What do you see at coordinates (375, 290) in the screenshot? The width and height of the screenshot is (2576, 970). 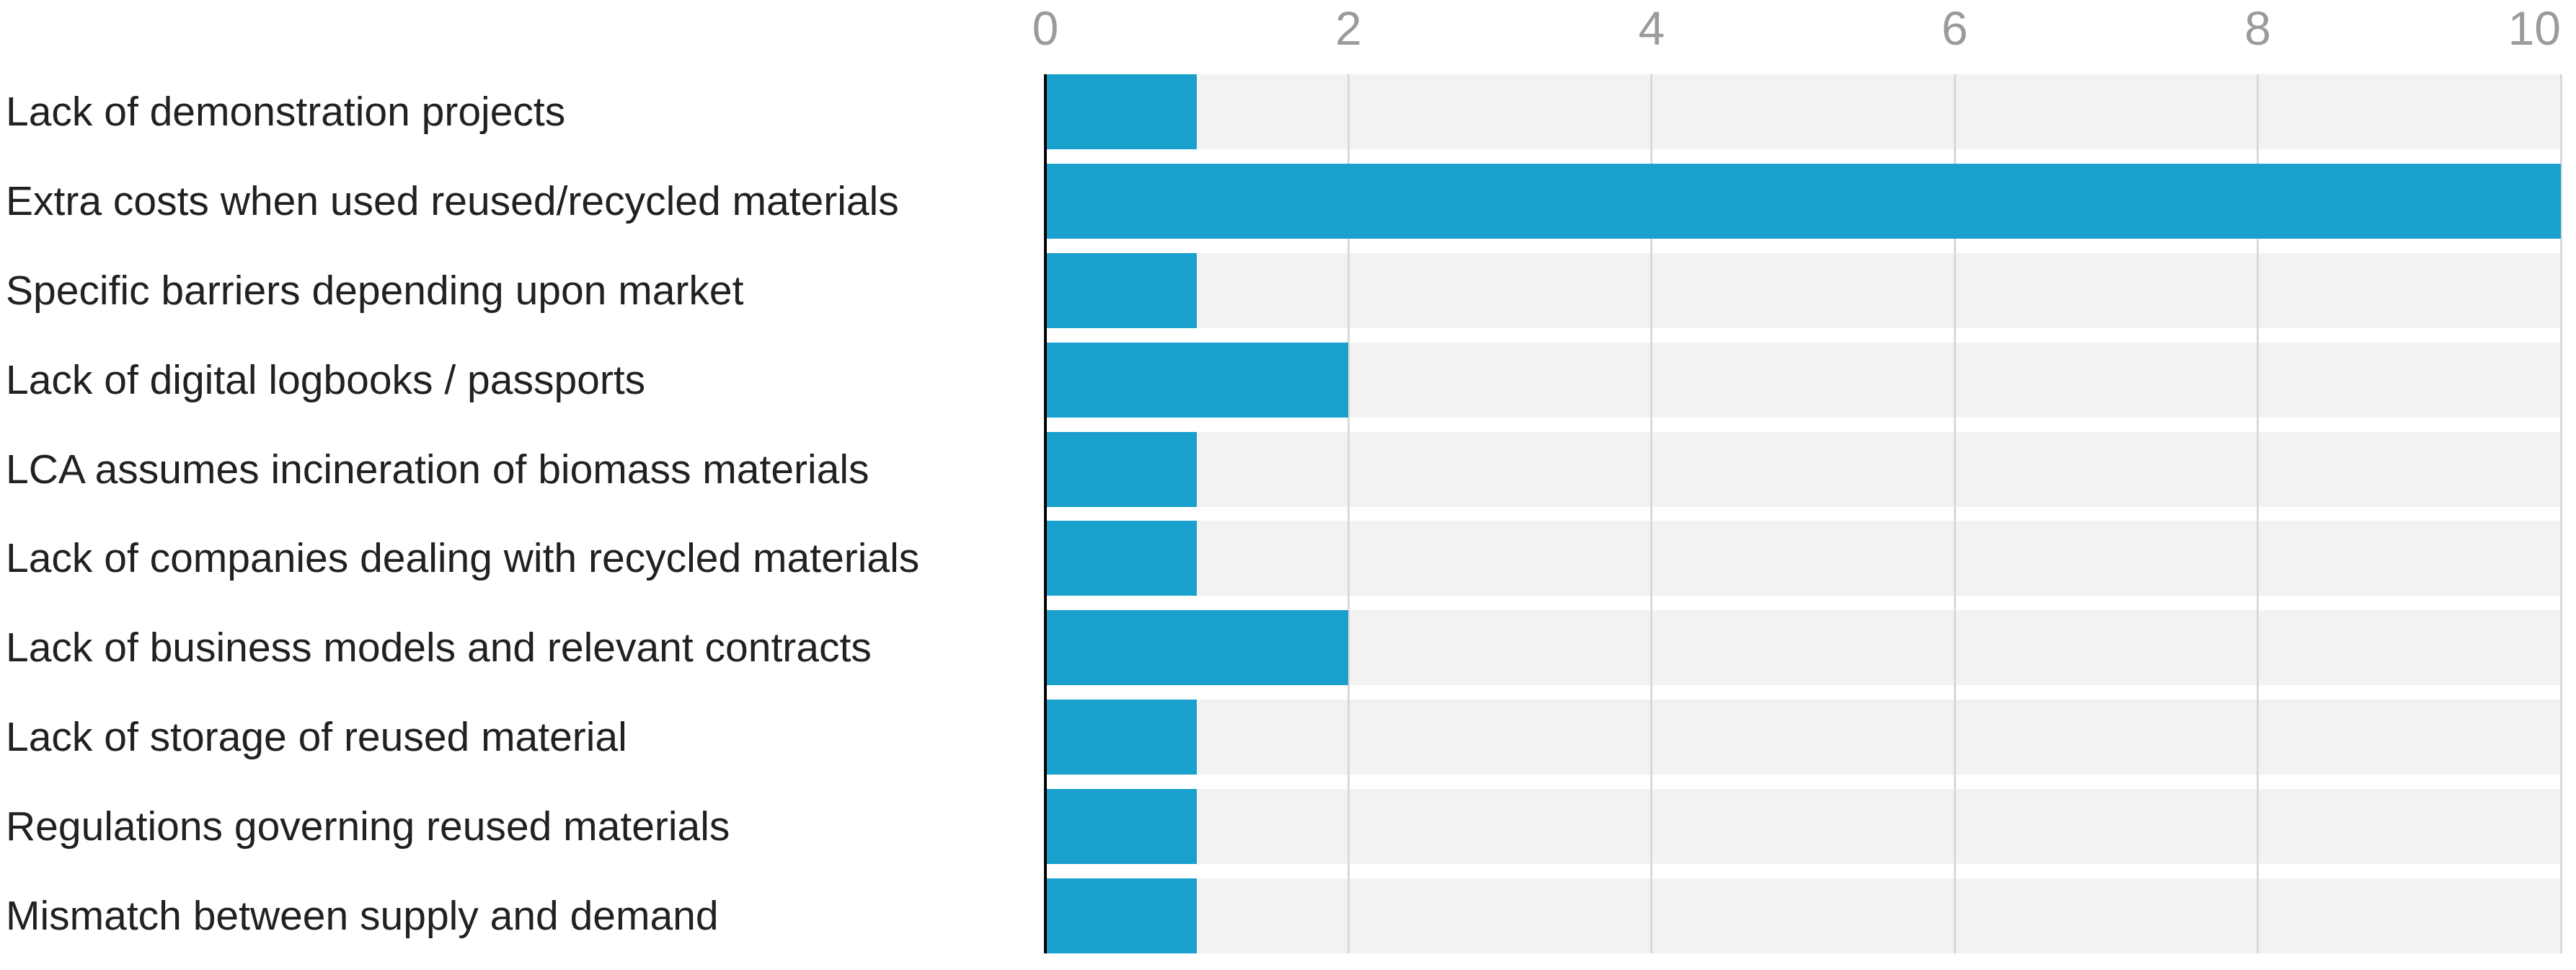 I see `category-label: Specific barriers depending upon market` at bounding box center [375, 290].